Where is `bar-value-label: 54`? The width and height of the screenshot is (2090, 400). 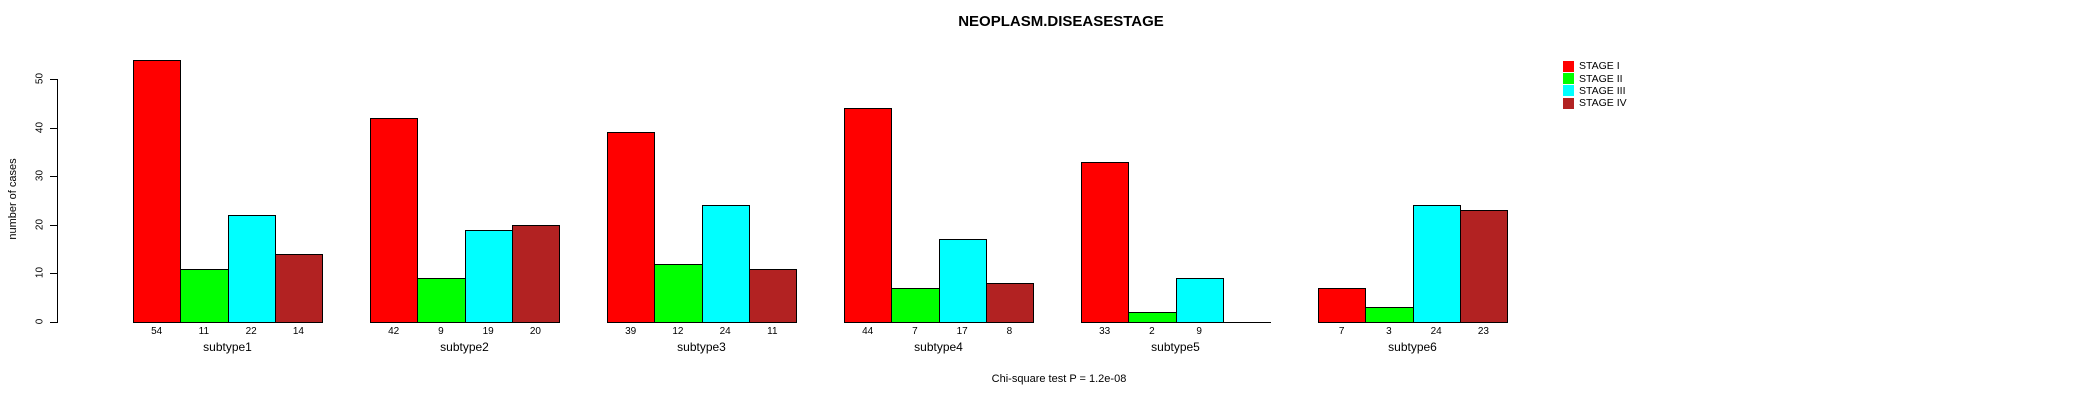 bar-value-label: 54 is located at coordinates (157, 331).